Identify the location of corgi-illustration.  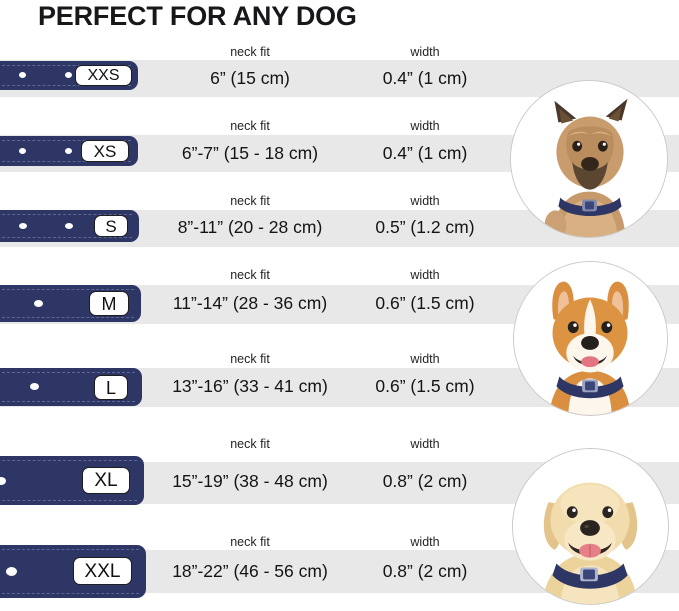
(590, 338).